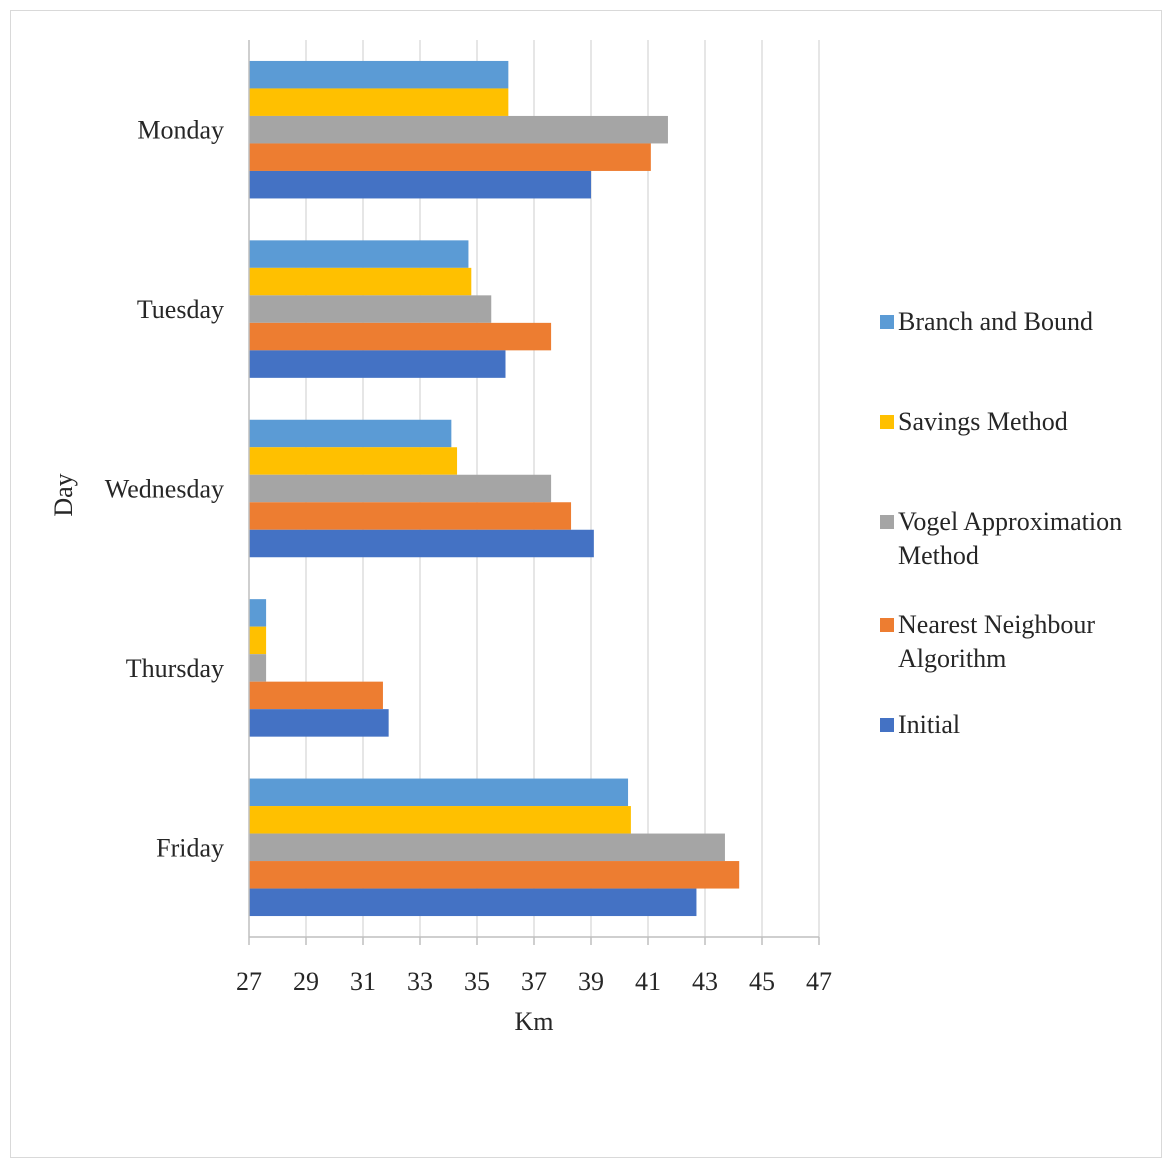  Describe the element at coordinates (983, 421) in the screenshot. I see `legend-label: Savings Method` at that location.